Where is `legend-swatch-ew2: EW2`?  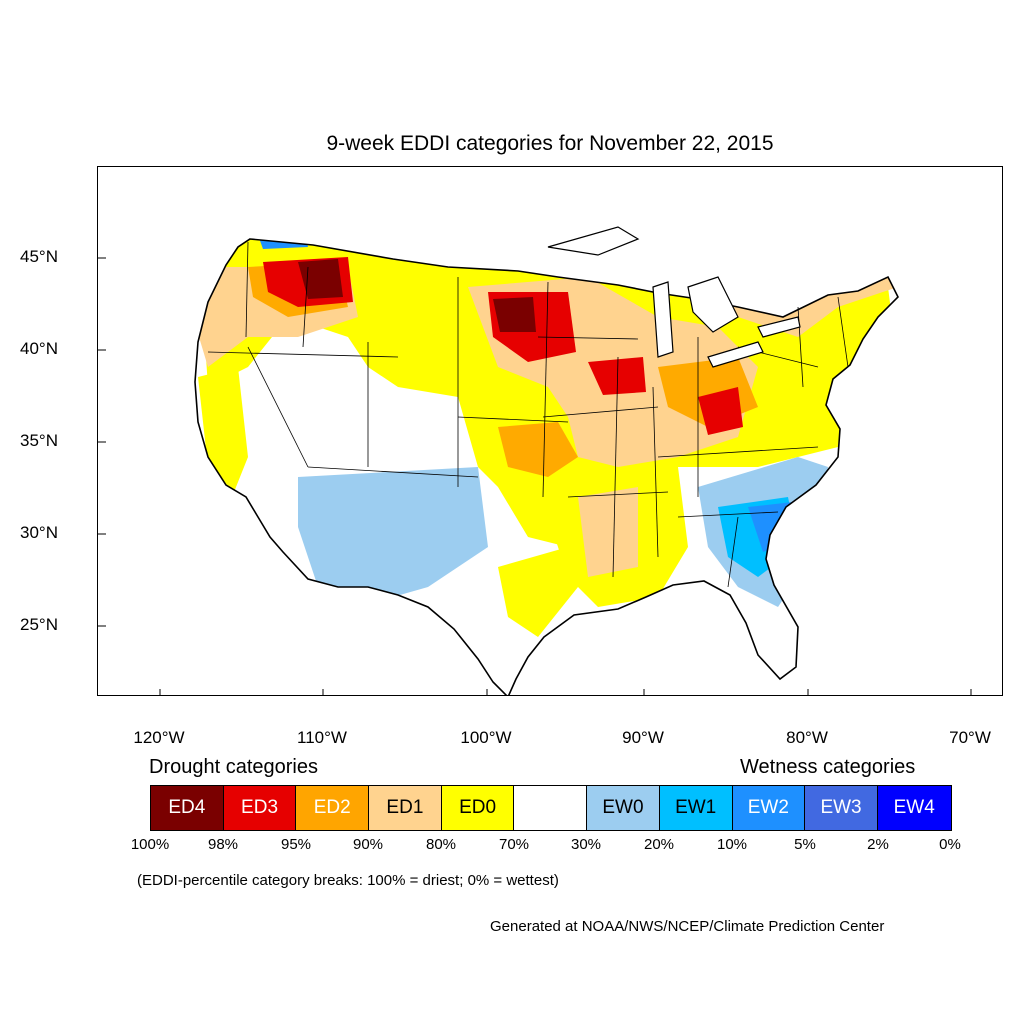 legend-swatch-ew2: EW2 is located at coordinates (769, 808).